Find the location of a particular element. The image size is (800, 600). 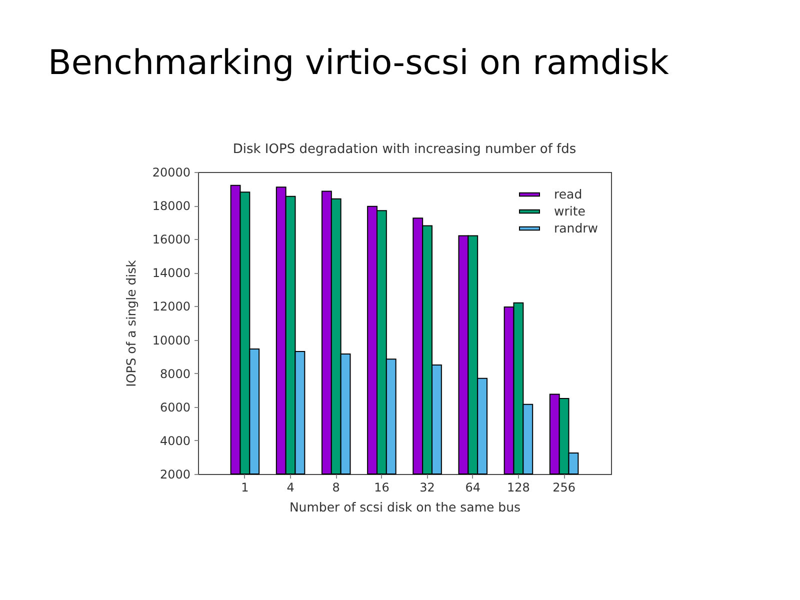

legend-label: randrw is located at coordinates (576, 228).